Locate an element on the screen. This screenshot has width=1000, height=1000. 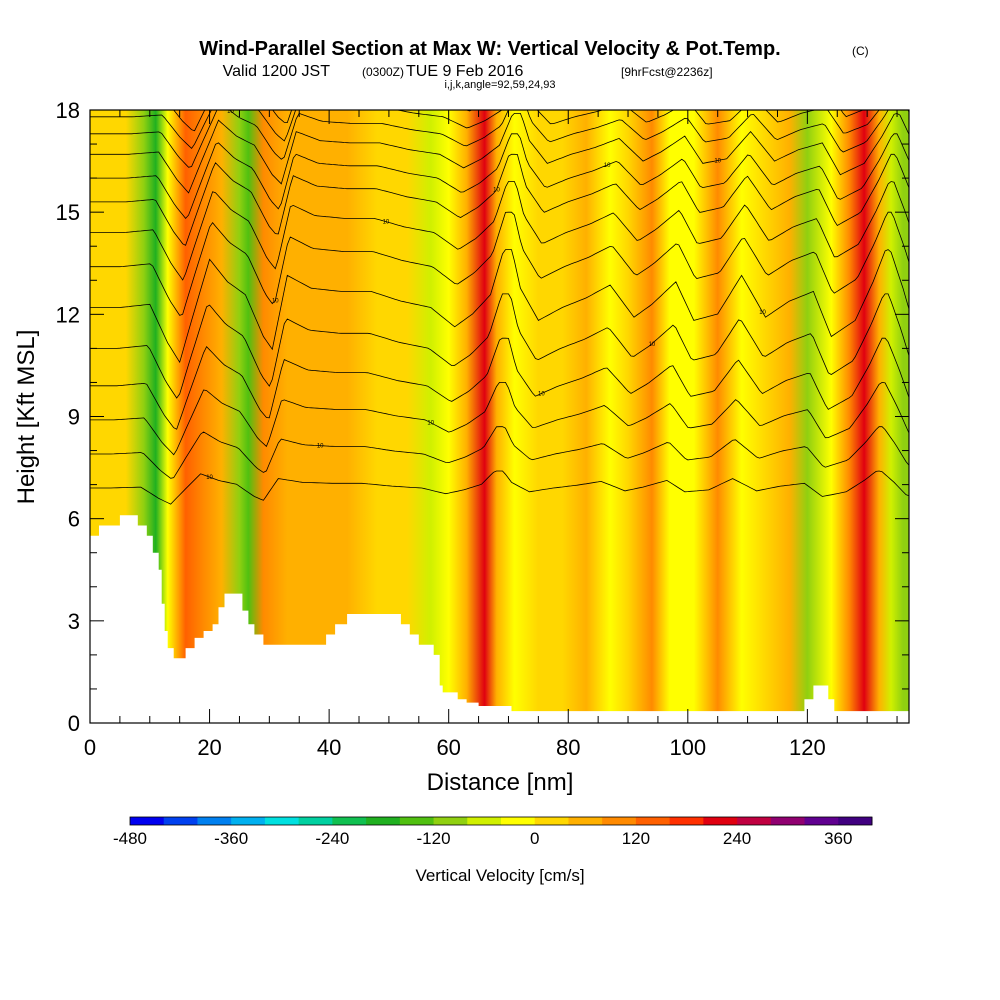
theta-contour-label-3: 10 is located at coordinates (541, 395).